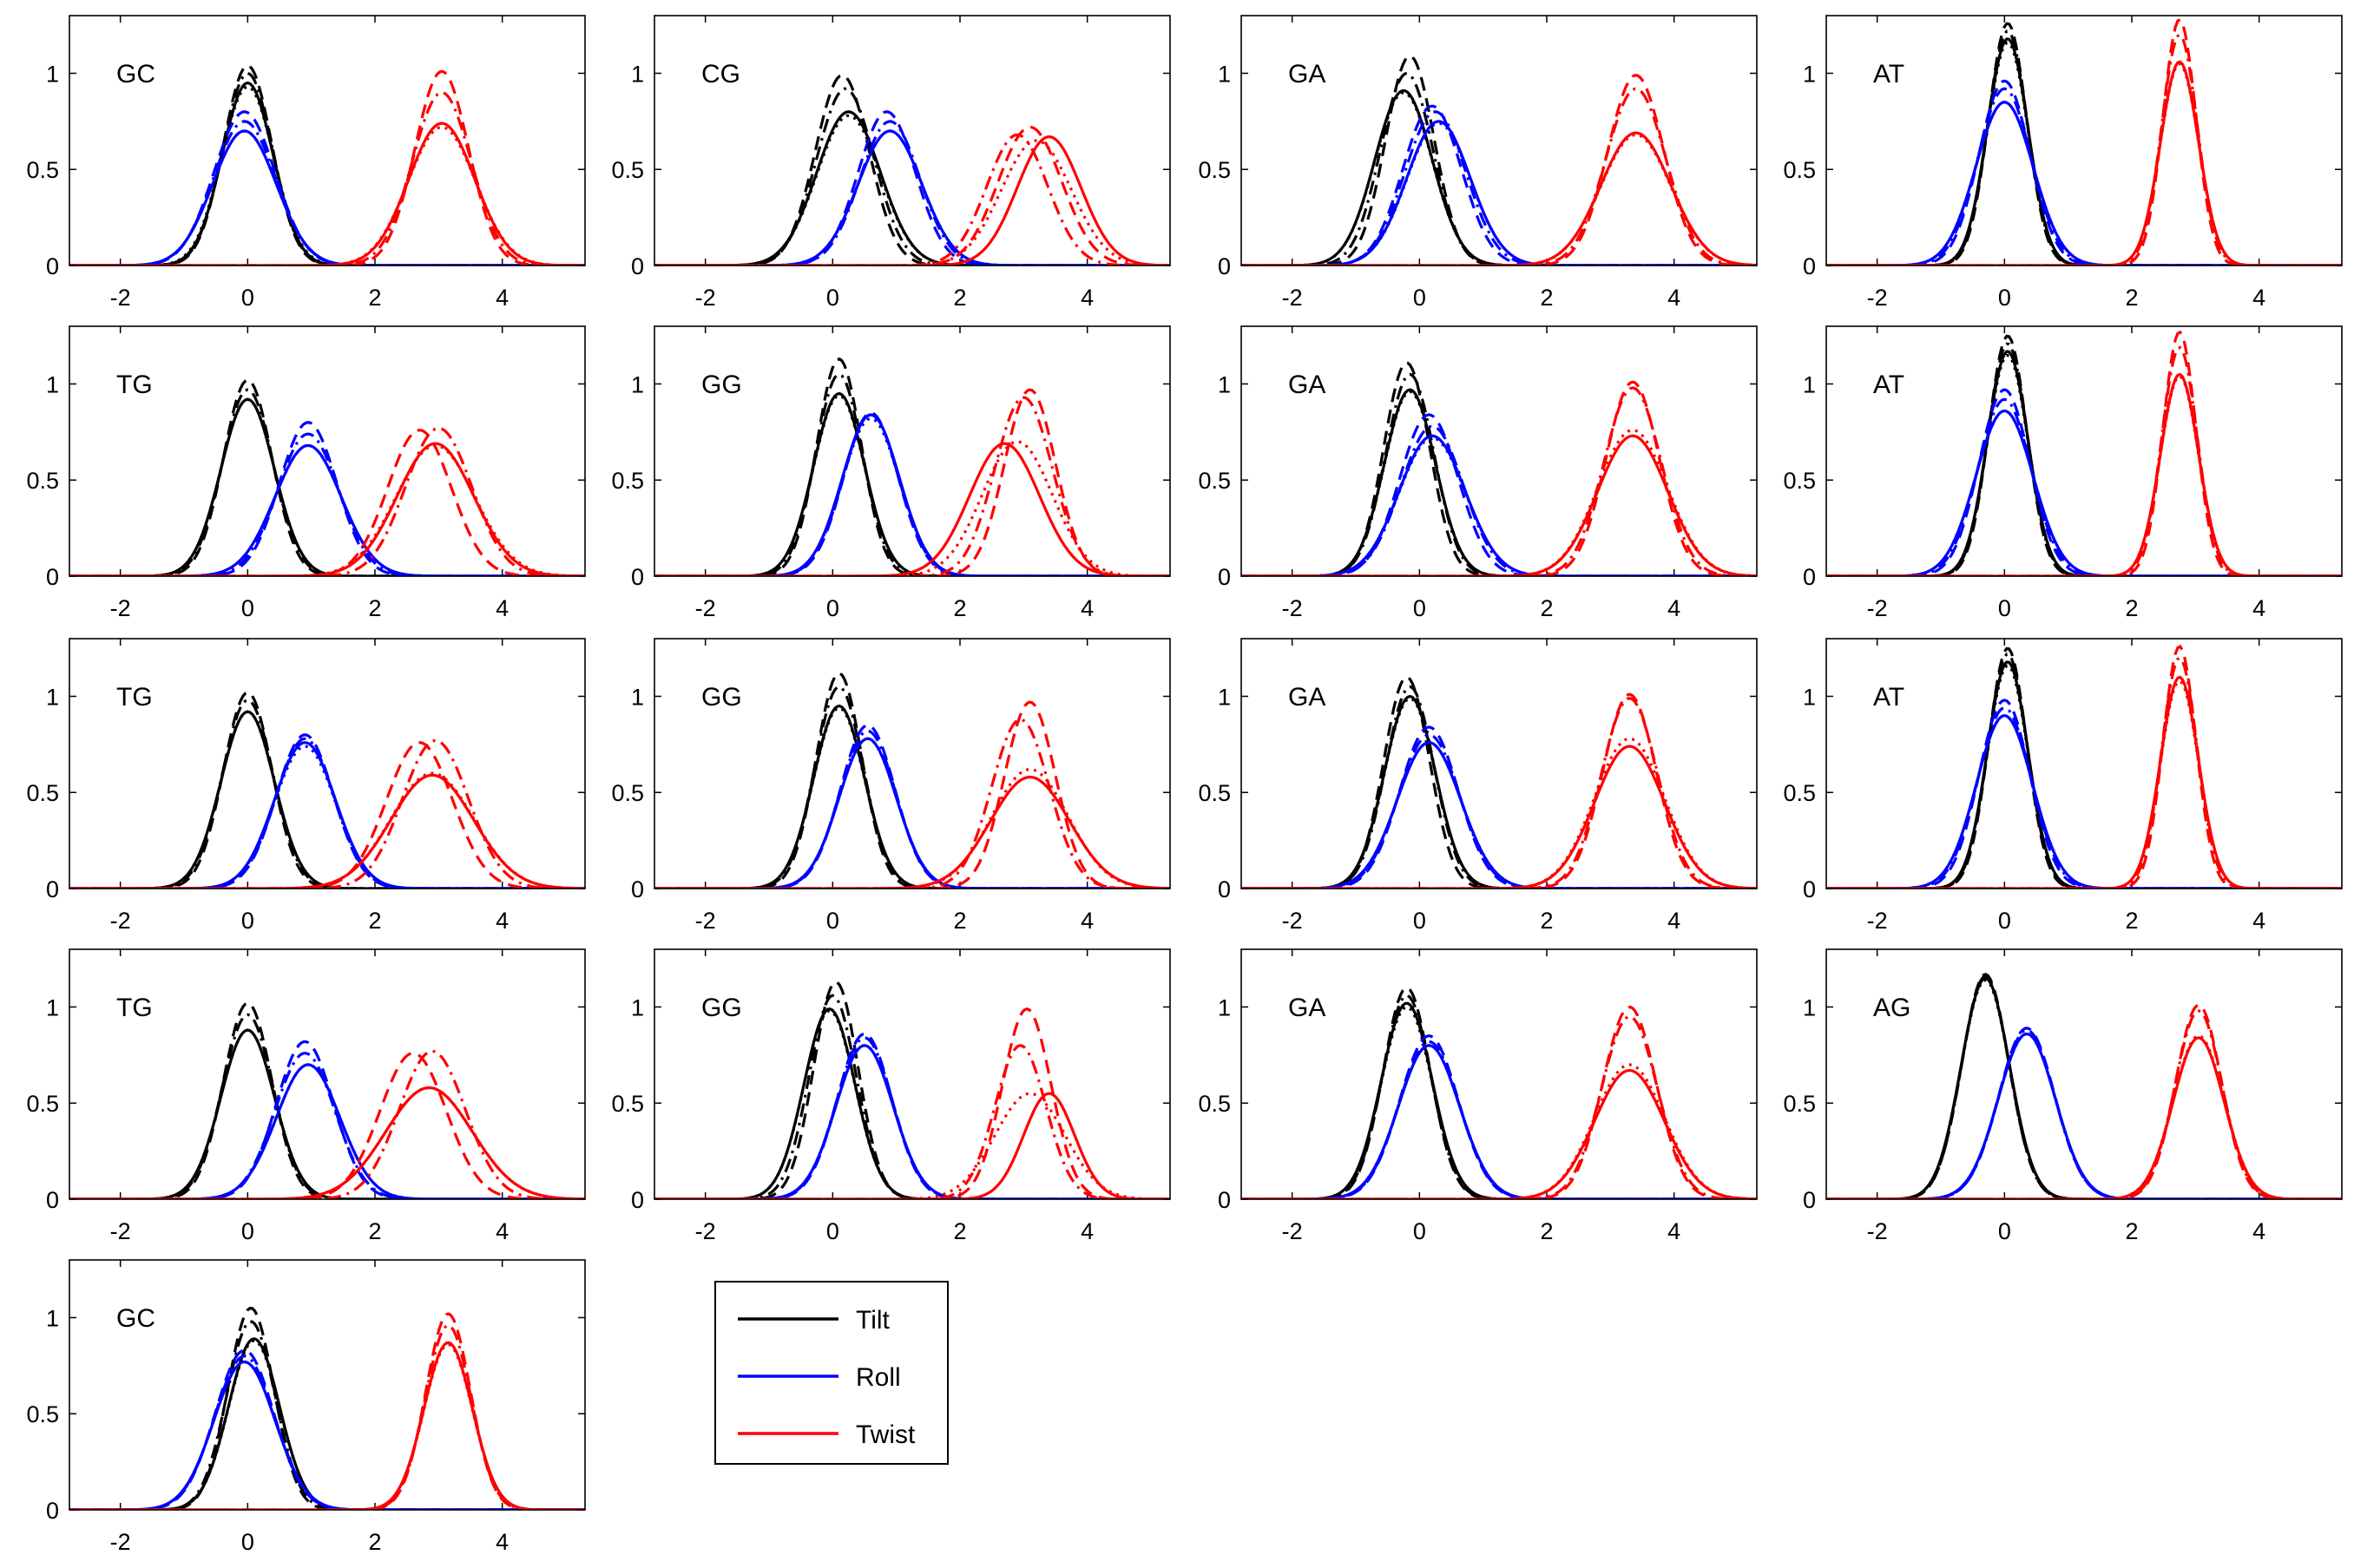 The height and width of the screenshot is (1568, 2354). I want to click on tilt-curve-dashdot, so click(327, 168).